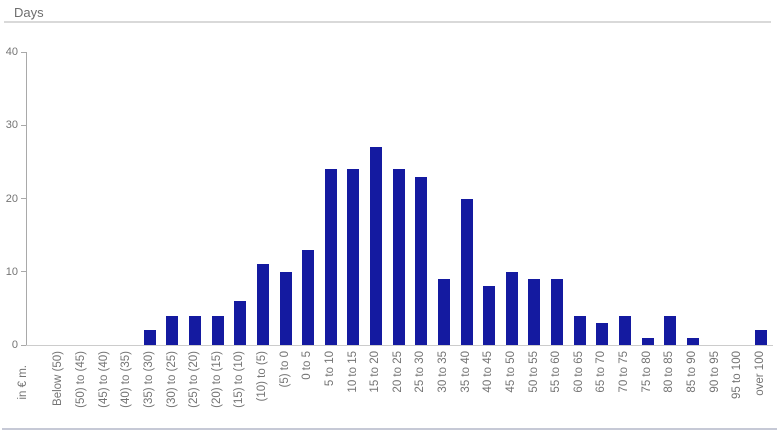 This screenshot has height=437, width=779. I want to click on x-axis-tick-label: over 100, so click(759, 373).